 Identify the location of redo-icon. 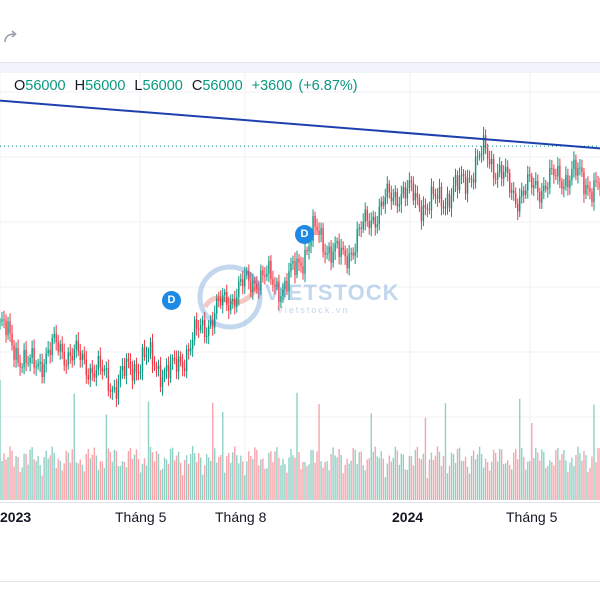
(11, 37).